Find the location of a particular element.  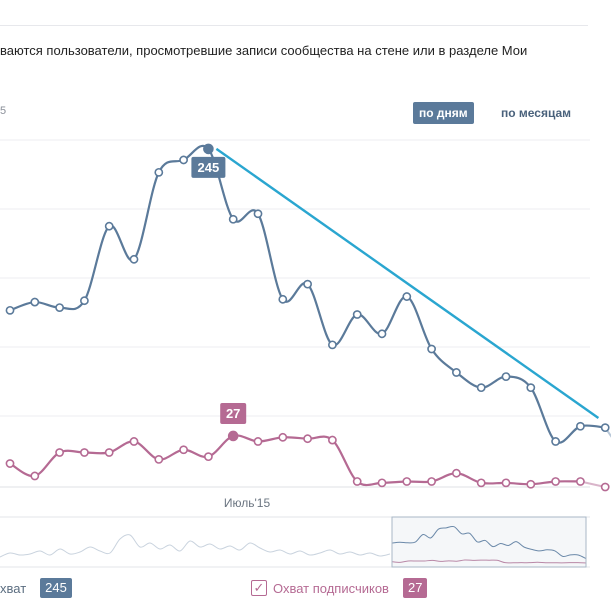

subscribers-line is located at coordinates (295, 460).